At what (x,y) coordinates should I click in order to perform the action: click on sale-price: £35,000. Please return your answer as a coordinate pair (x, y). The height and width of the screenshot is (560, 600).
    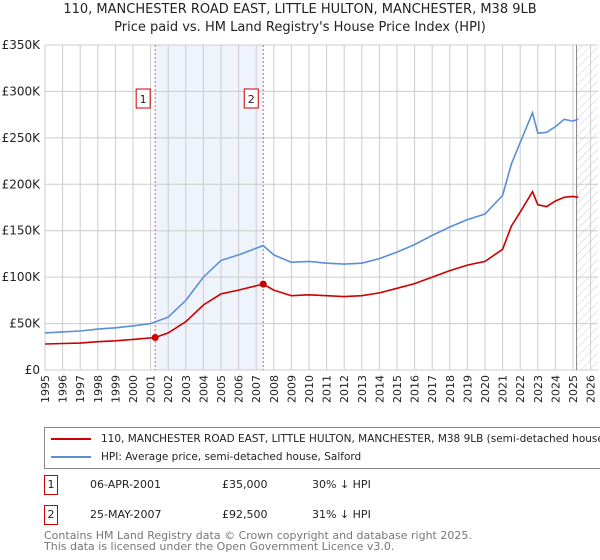
    Looking at the image, I should click on (245, 484).